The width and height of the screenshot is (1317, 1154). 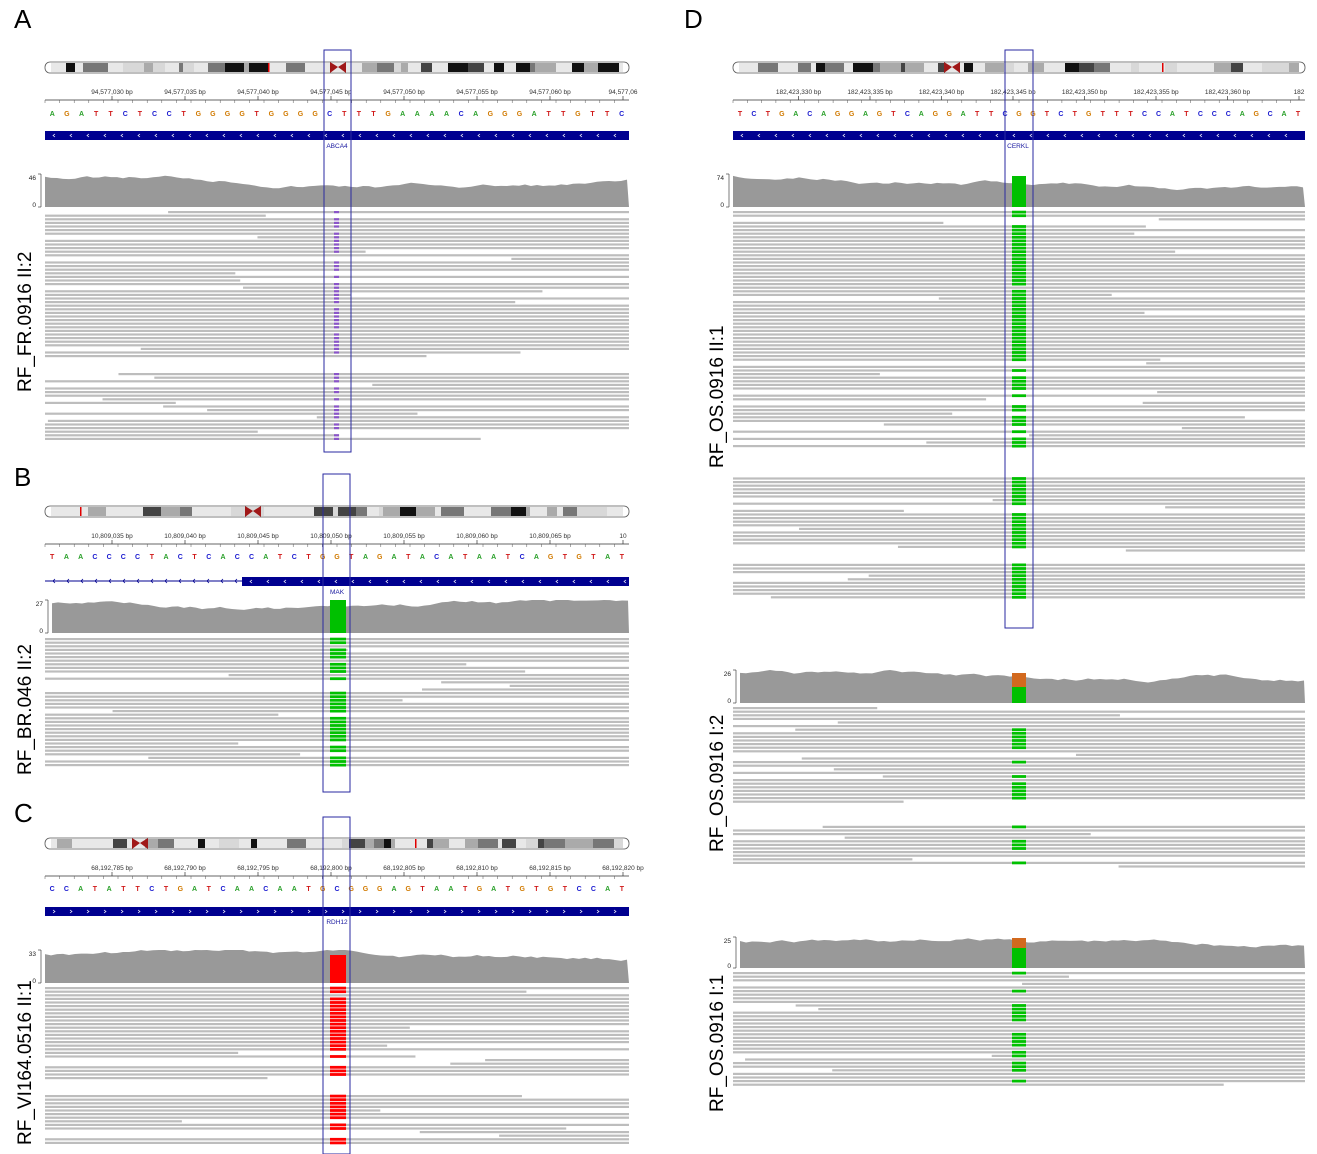 What do you see at coordinates (136, 843) in the screenshot?
I see `centromere` at bounding box center [136, 843].